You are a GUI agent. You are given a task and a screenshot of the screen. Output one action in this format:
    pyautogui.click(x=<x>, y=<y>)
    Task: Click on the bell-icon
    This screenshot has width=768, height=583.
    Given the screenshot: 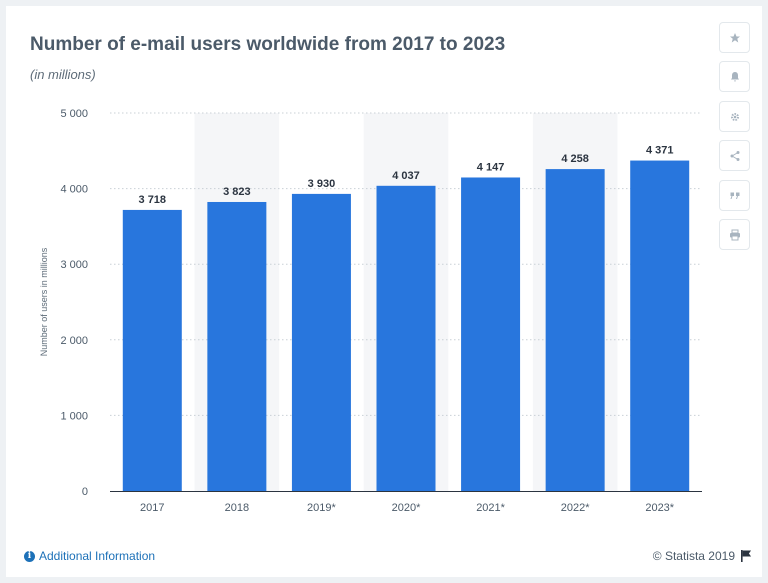 What is the action you would take?
    pyautogui.click(x=734, y=76)
    